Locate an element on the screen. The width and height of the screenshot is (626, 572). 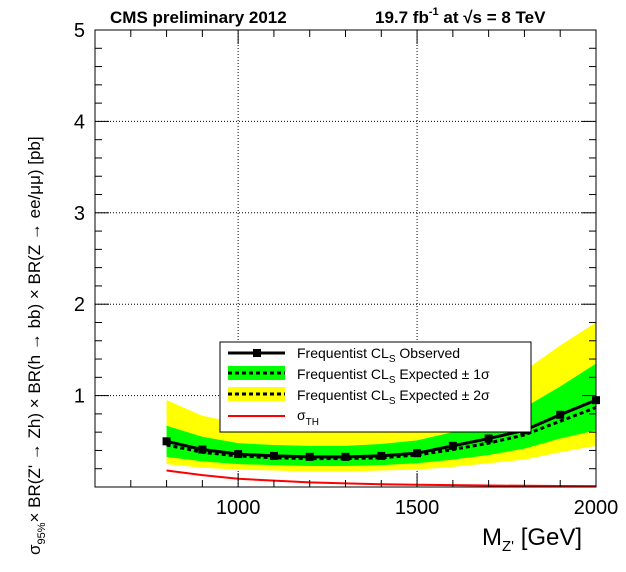
legend-theory-label: σTH is located at coordinates (308, 417).